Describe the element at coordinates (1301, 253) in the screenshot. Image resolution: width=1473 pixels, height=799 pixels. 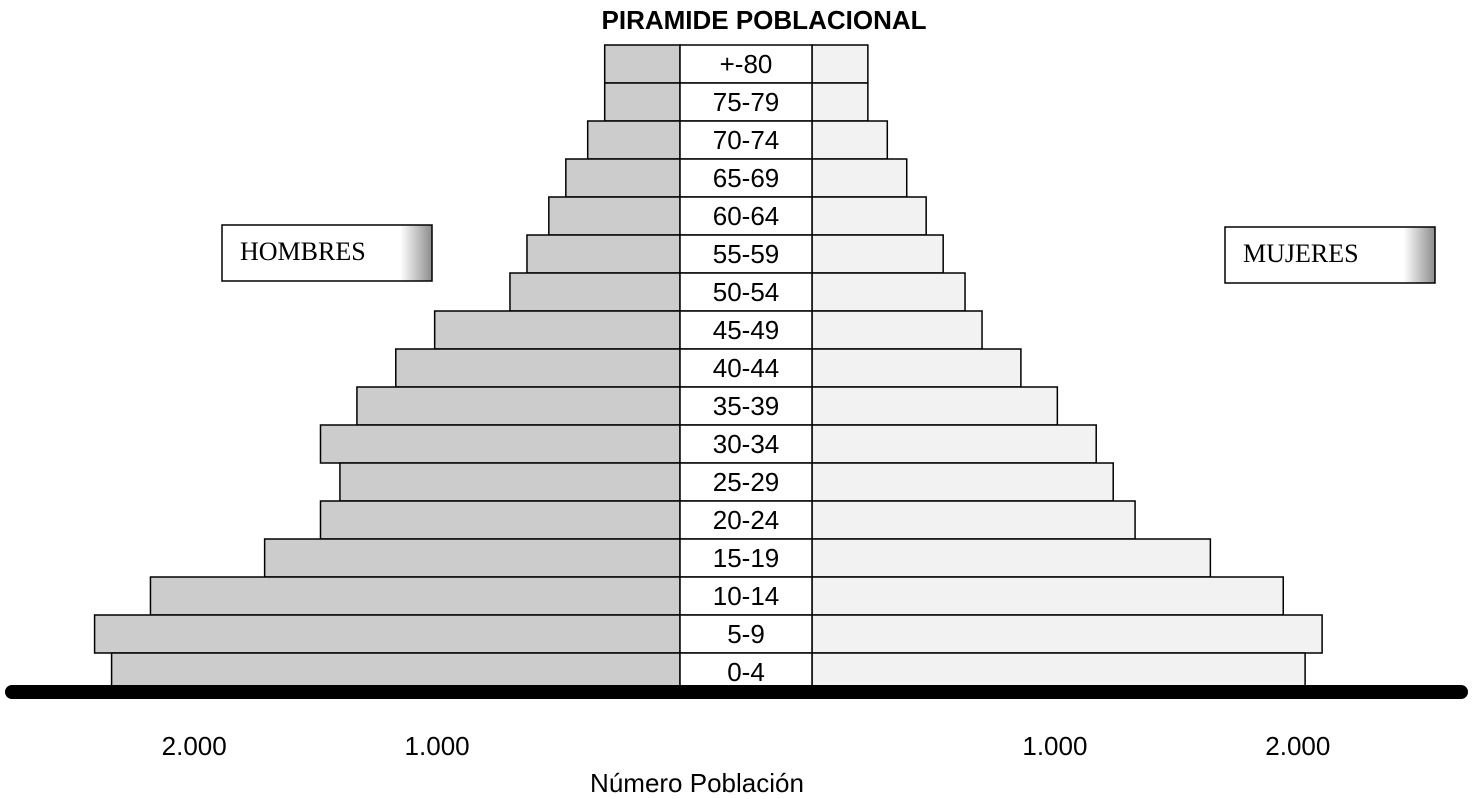
I see `legend-label: MUJERES` at that location.